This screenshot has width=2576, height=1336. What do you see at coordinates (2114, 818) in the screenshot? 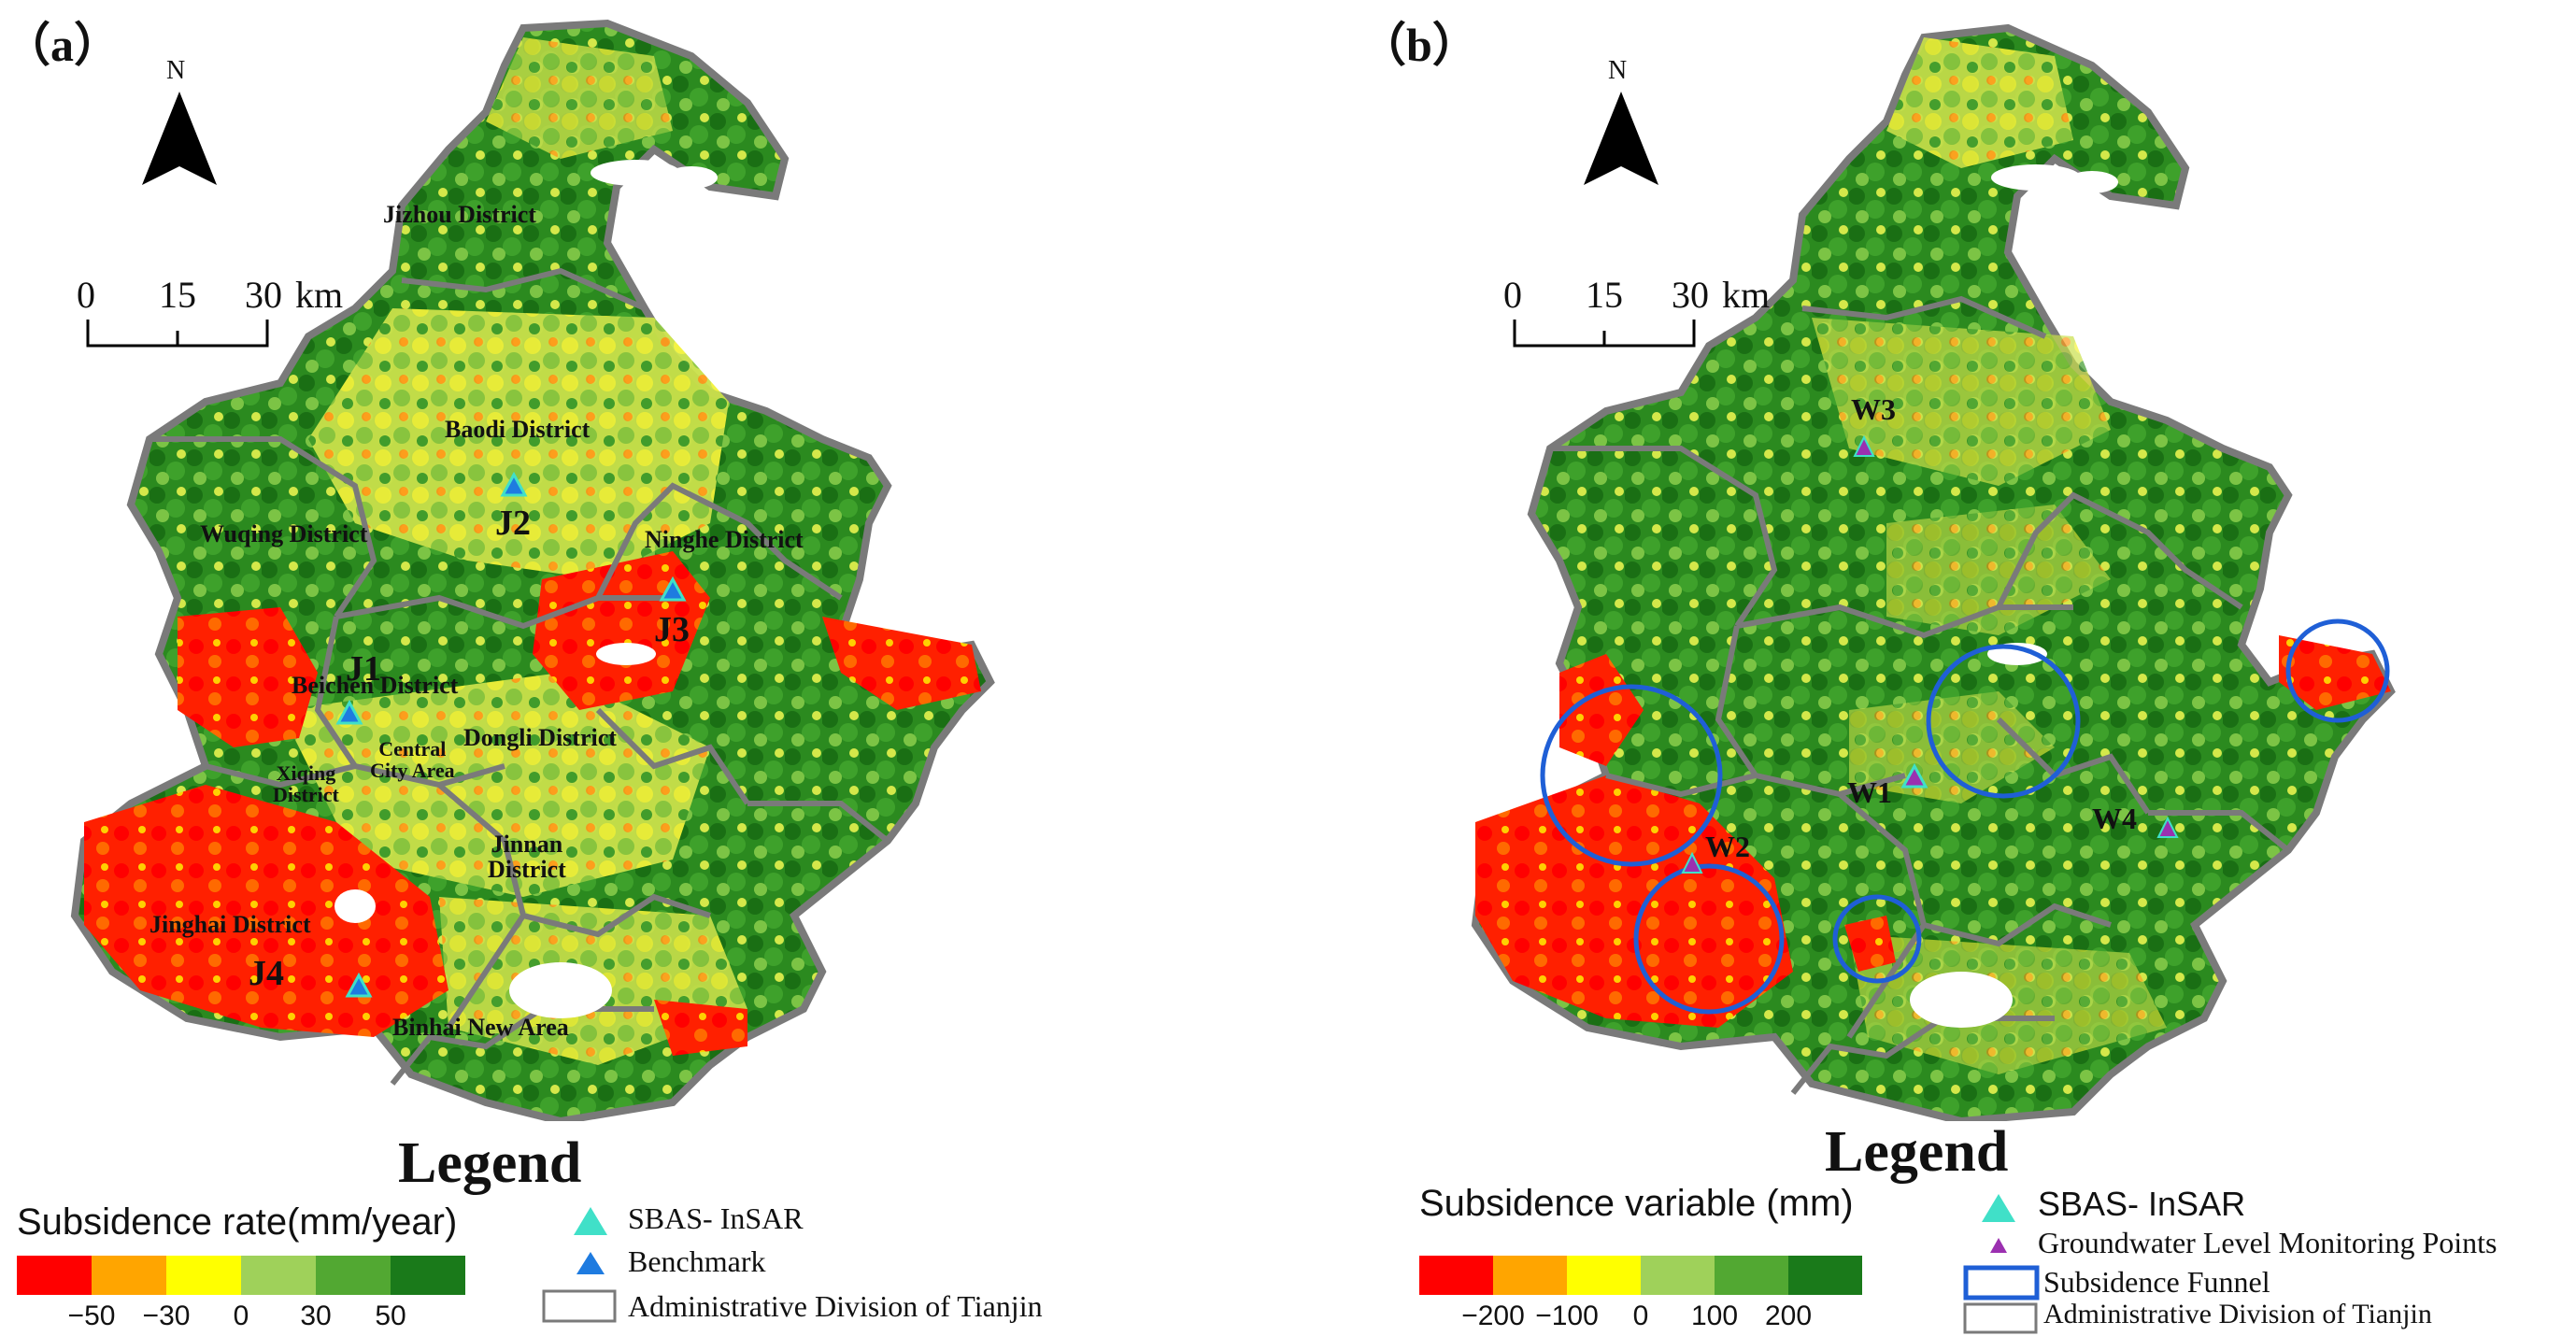
I see `well-label-w4: W4` at bounding box center [2114, 818].